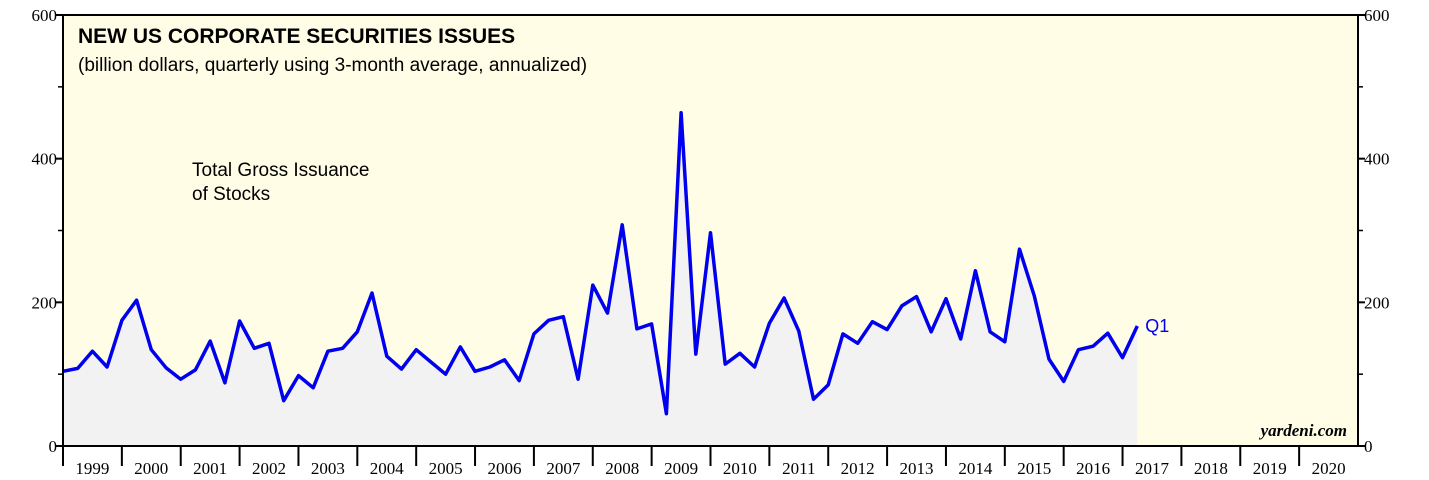  Describe the element at coordinates (1329, 468) in the screenshot. I see `x-tick-label: 2020` at that location.